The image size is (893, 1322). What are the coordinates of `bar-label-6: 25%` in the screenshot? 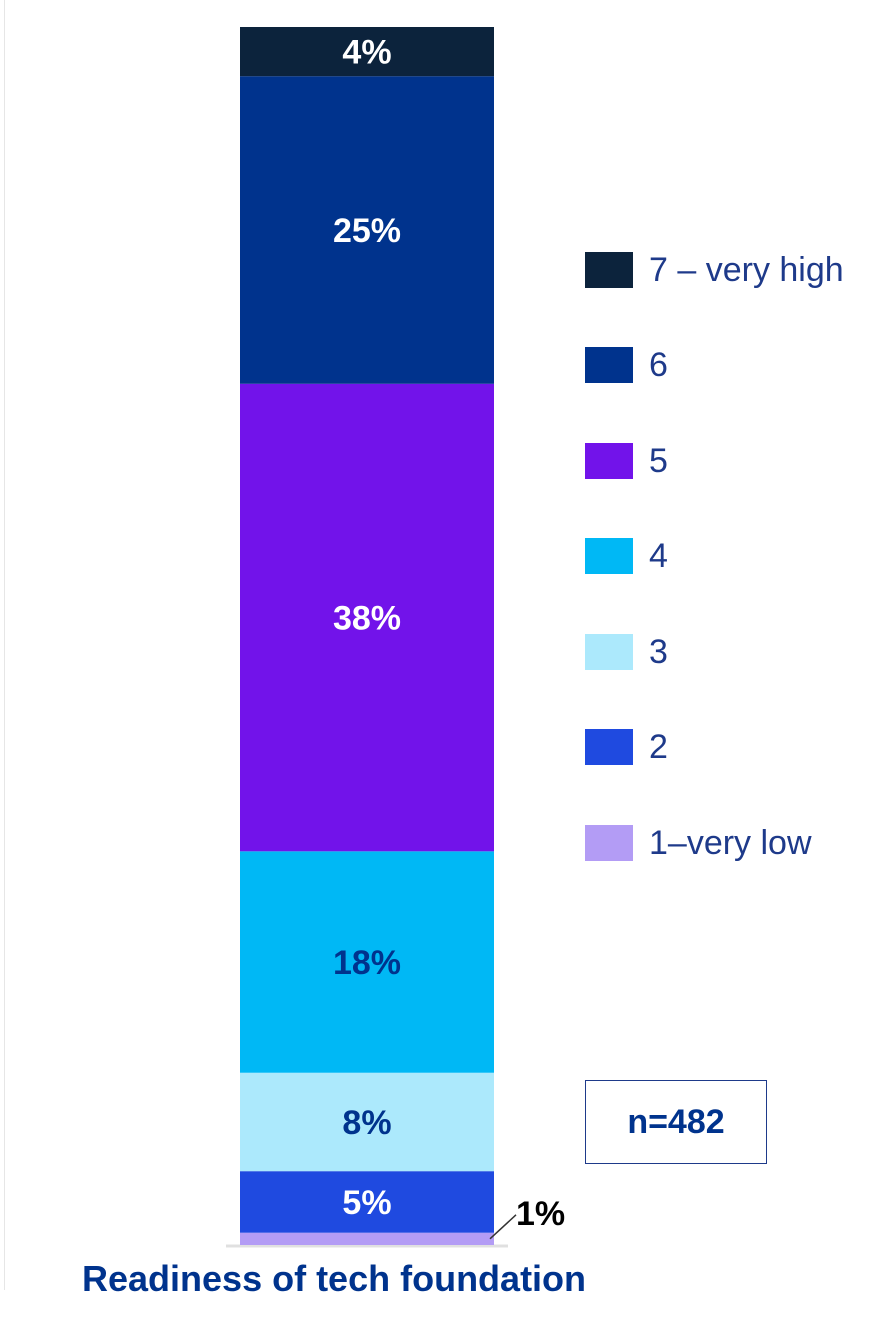 It's located at (367, 231).